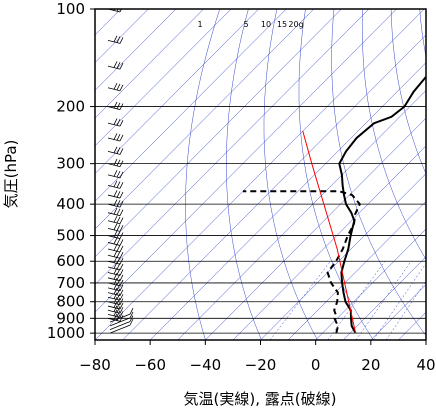  Describe the element at coordinates (70, 164) in the screenshot. I see `y-tick-label: 300` at that location.